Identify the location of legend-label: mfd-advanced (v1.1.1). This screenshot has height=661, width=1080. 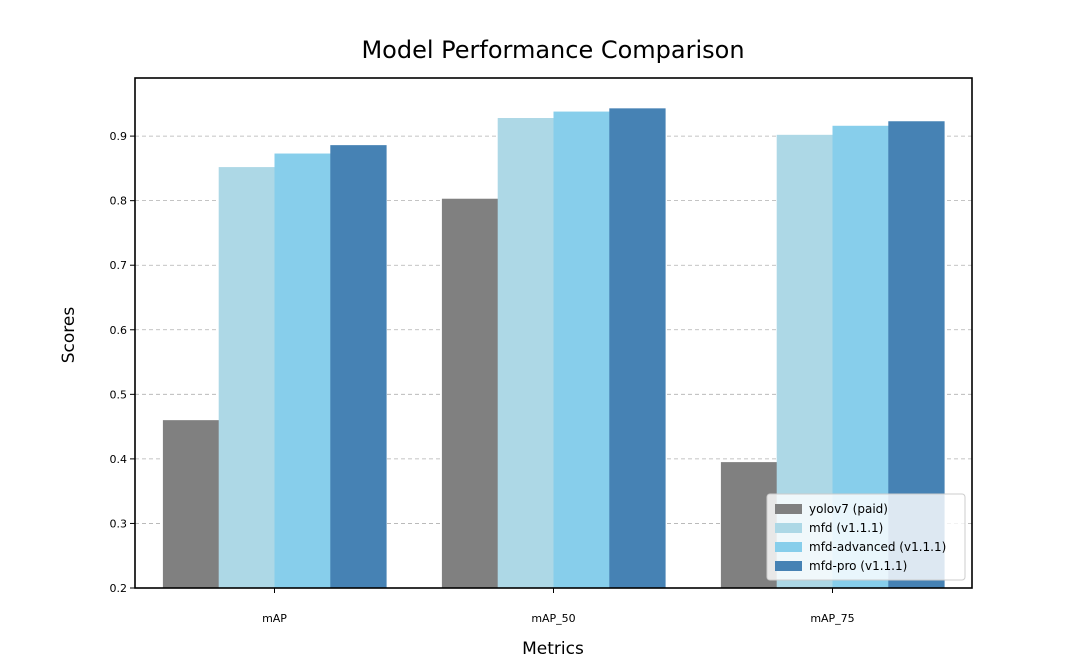
(877, 547).